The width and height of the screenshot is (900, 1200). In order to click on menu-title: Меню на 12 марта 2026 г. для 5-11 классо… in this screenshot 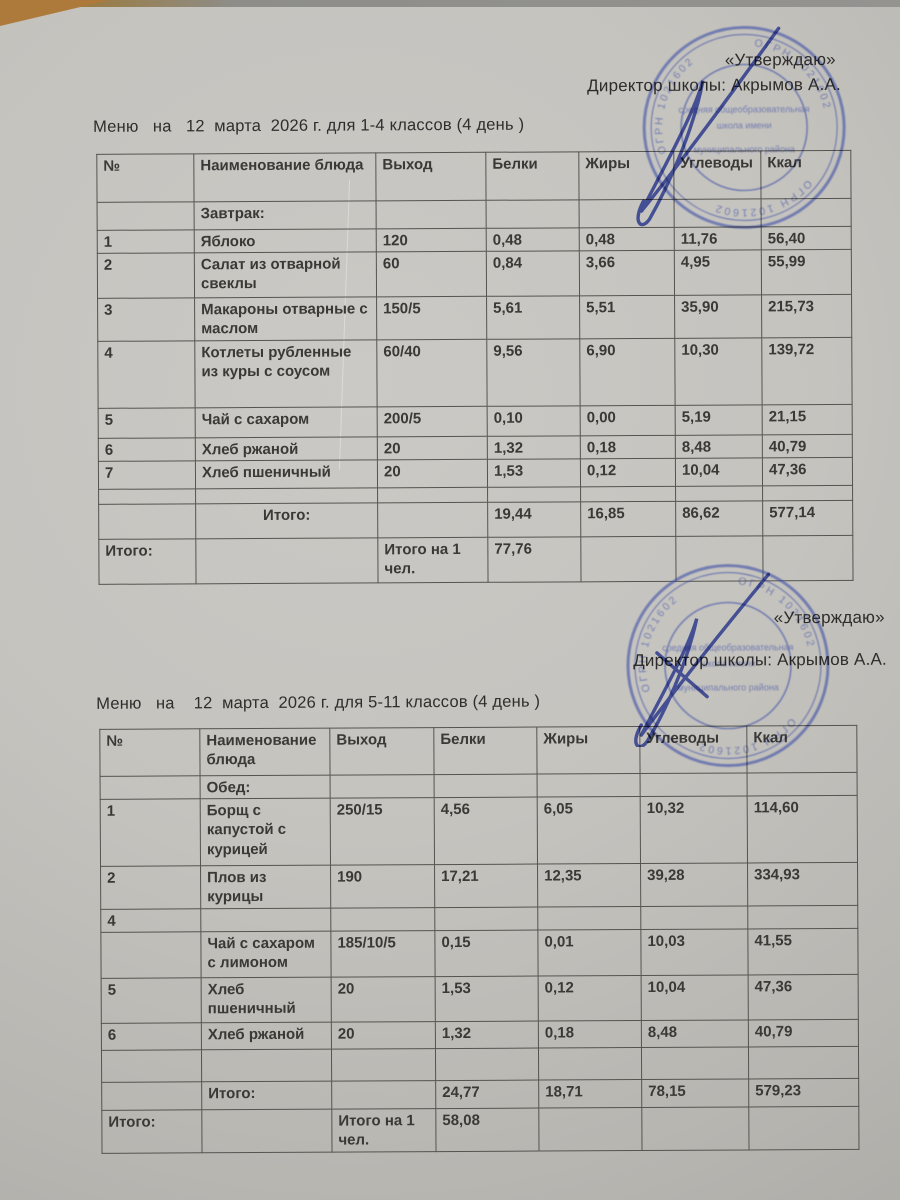, I will do `click(318, 702)`.